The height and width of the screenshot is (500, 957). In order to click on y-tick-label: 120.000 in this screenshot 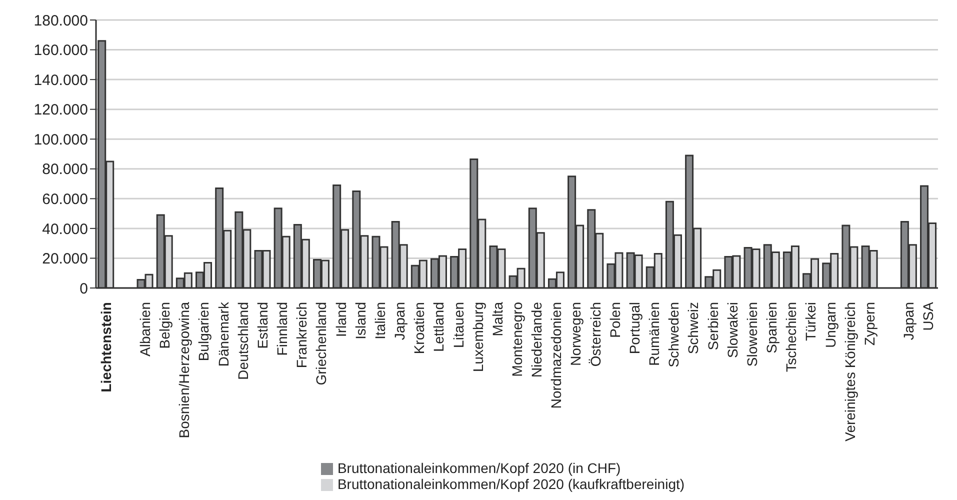, I will do `click(61, 110)`.